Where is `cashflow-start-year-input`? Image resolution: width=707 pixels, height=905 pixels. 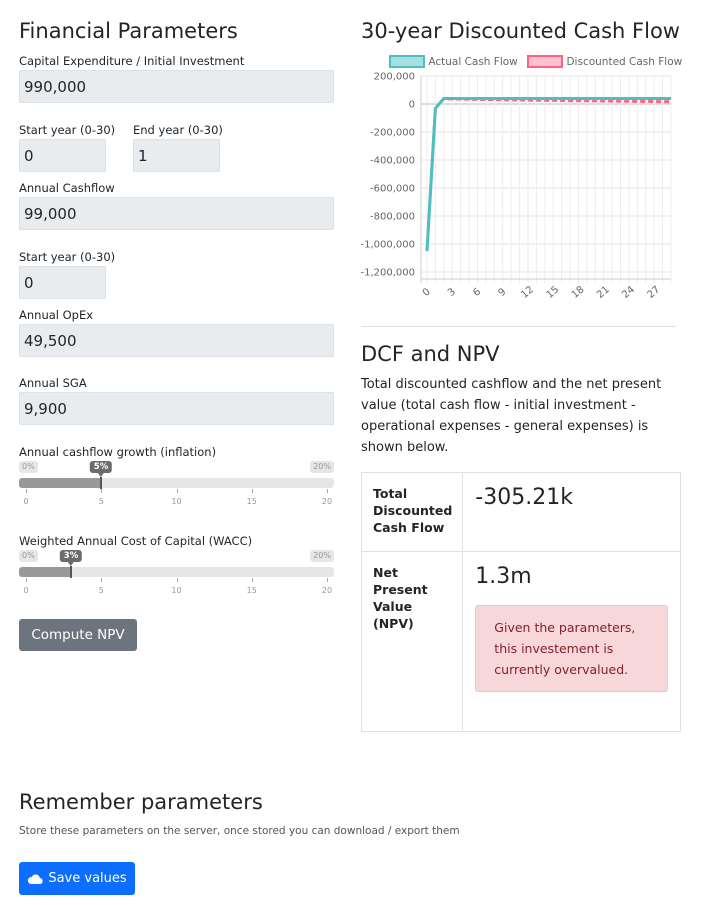
cashflow-start-year-input is located at coordinates (62, 282).